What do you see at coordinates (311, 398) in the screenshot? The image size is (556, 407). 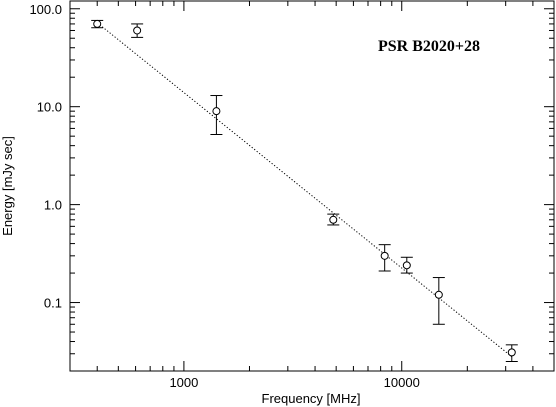 I see `x-axis-label: Frequency [MHz]` at bounding box center [311, 398].